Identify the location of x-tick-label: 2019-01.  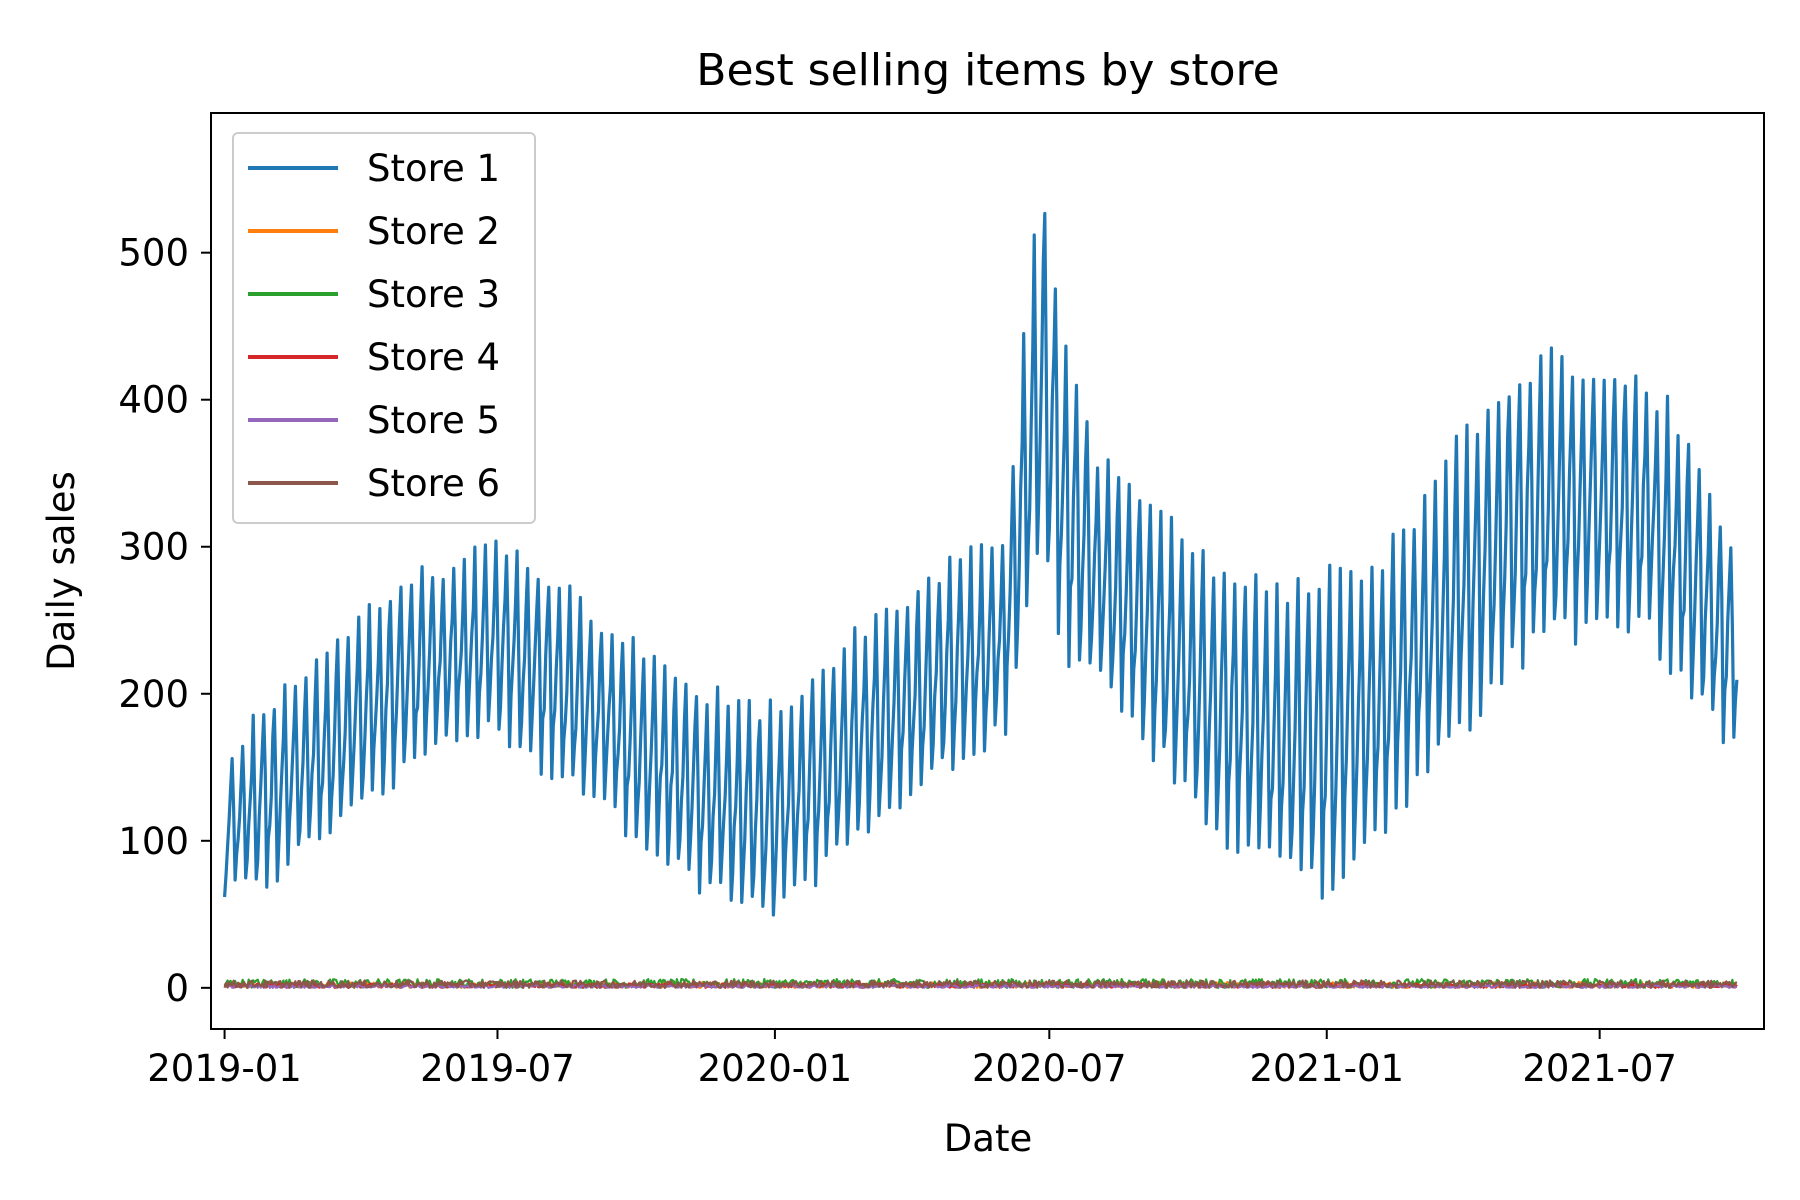
(224, 1068).